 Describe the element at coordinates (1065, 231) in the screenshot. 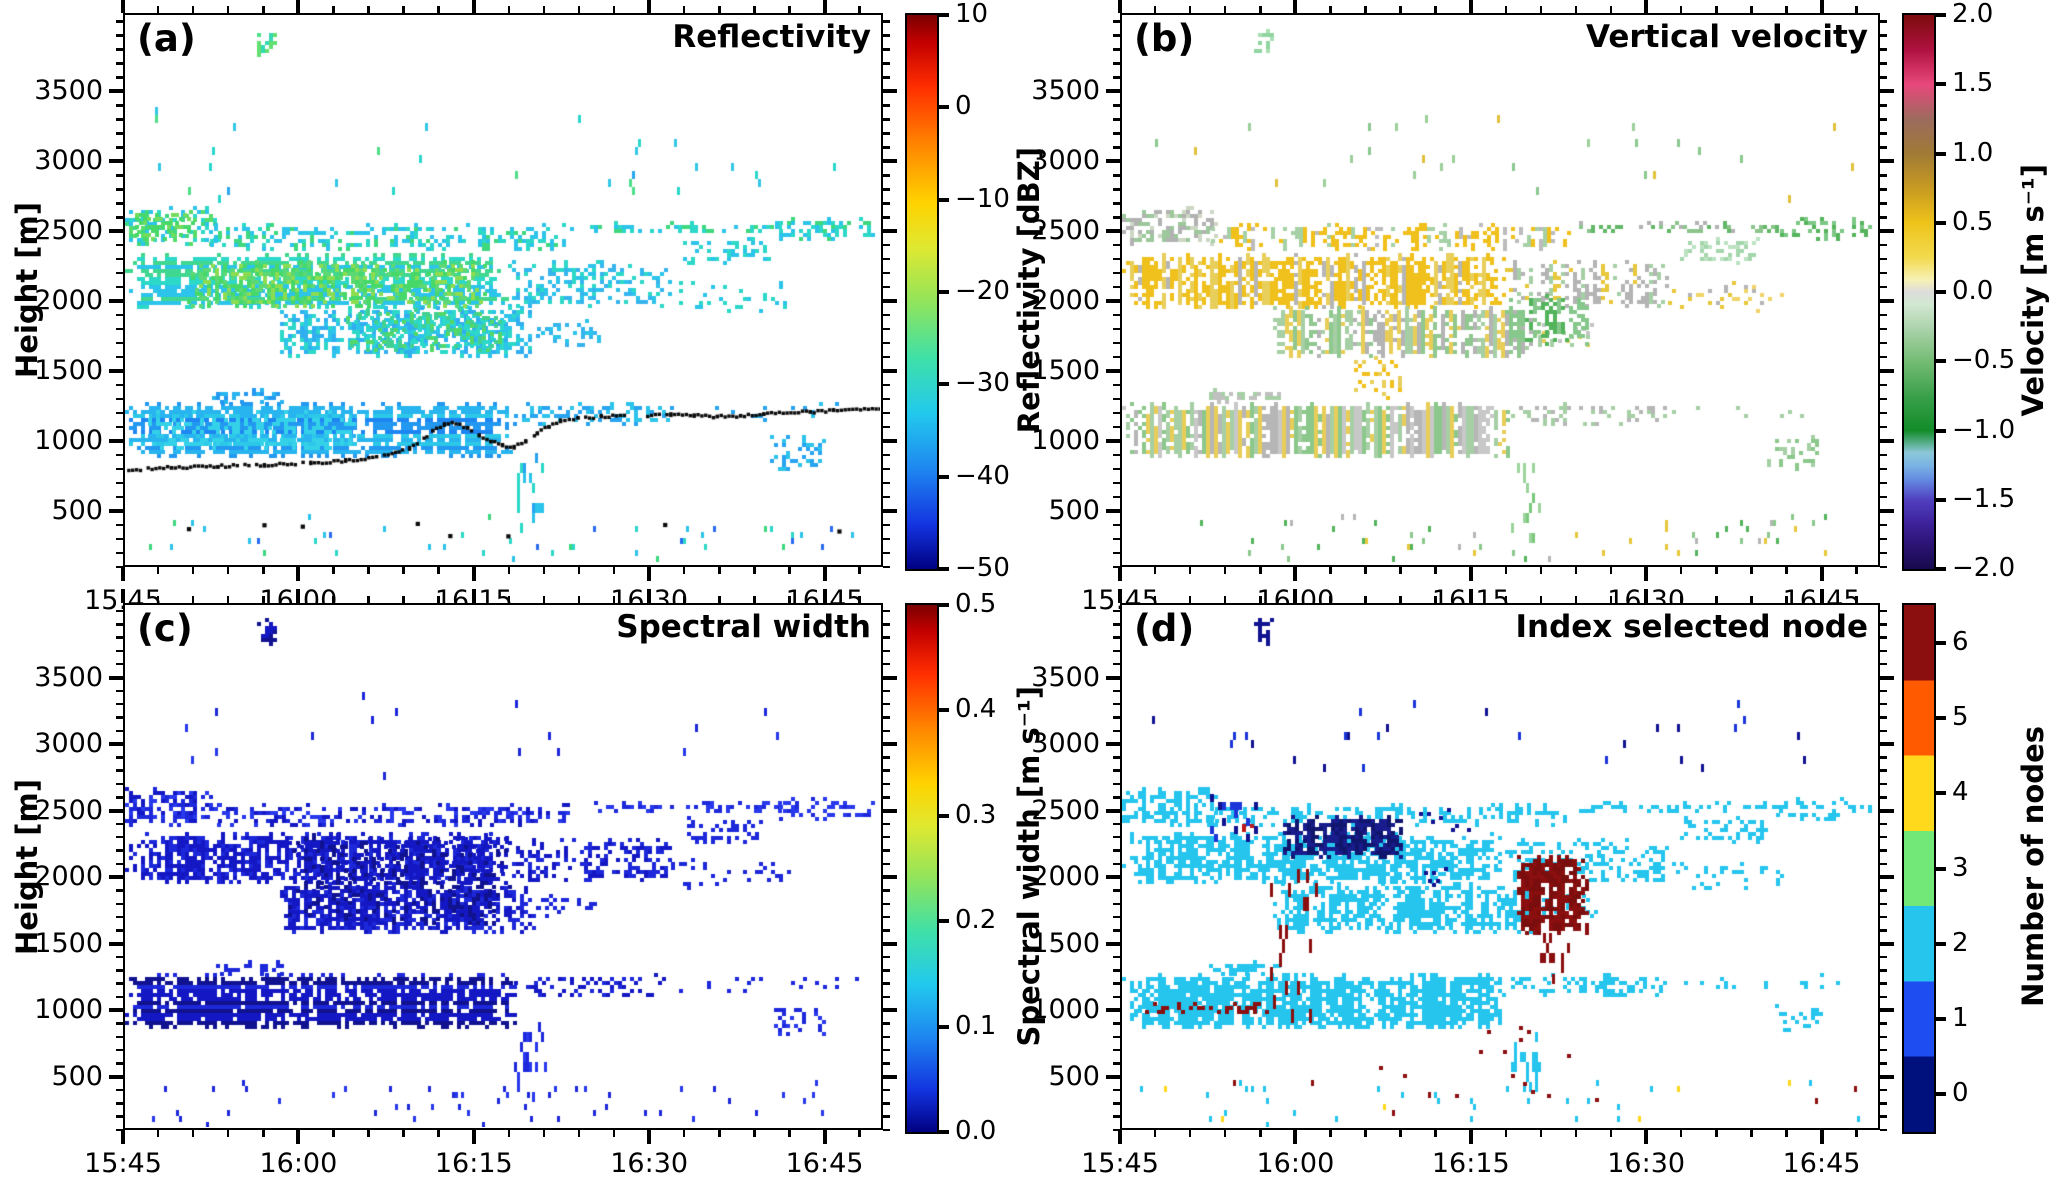

I see `y-tick-label: 2500` at that location.